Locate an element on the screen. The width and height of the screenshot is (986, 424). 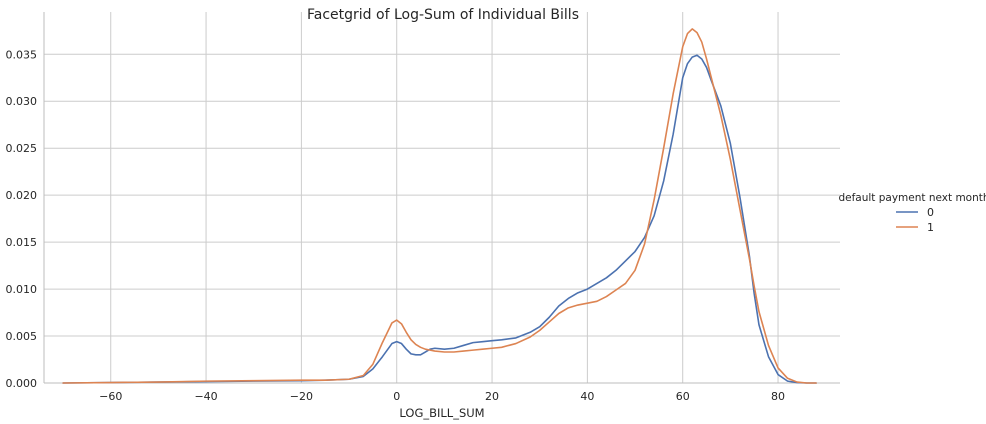
x-tick-label: 80 is located at coordinates (778, 396).